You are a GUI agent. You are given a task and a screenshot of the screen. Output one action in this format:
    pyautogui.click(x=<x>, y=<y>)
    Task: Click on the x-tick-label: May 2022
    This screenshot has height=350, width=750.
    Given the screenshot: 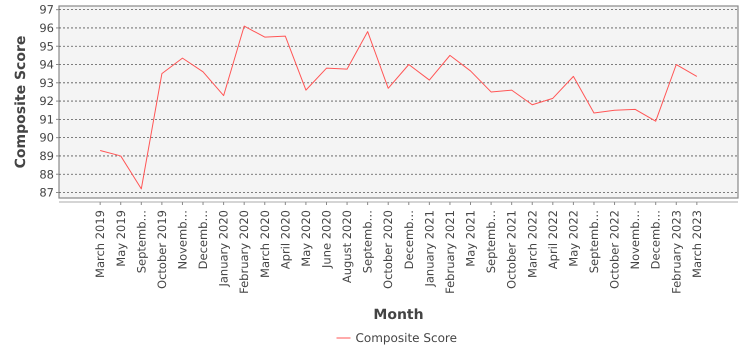 What is the action you would take?
    pyautogui.click(x=573, y=238)
    